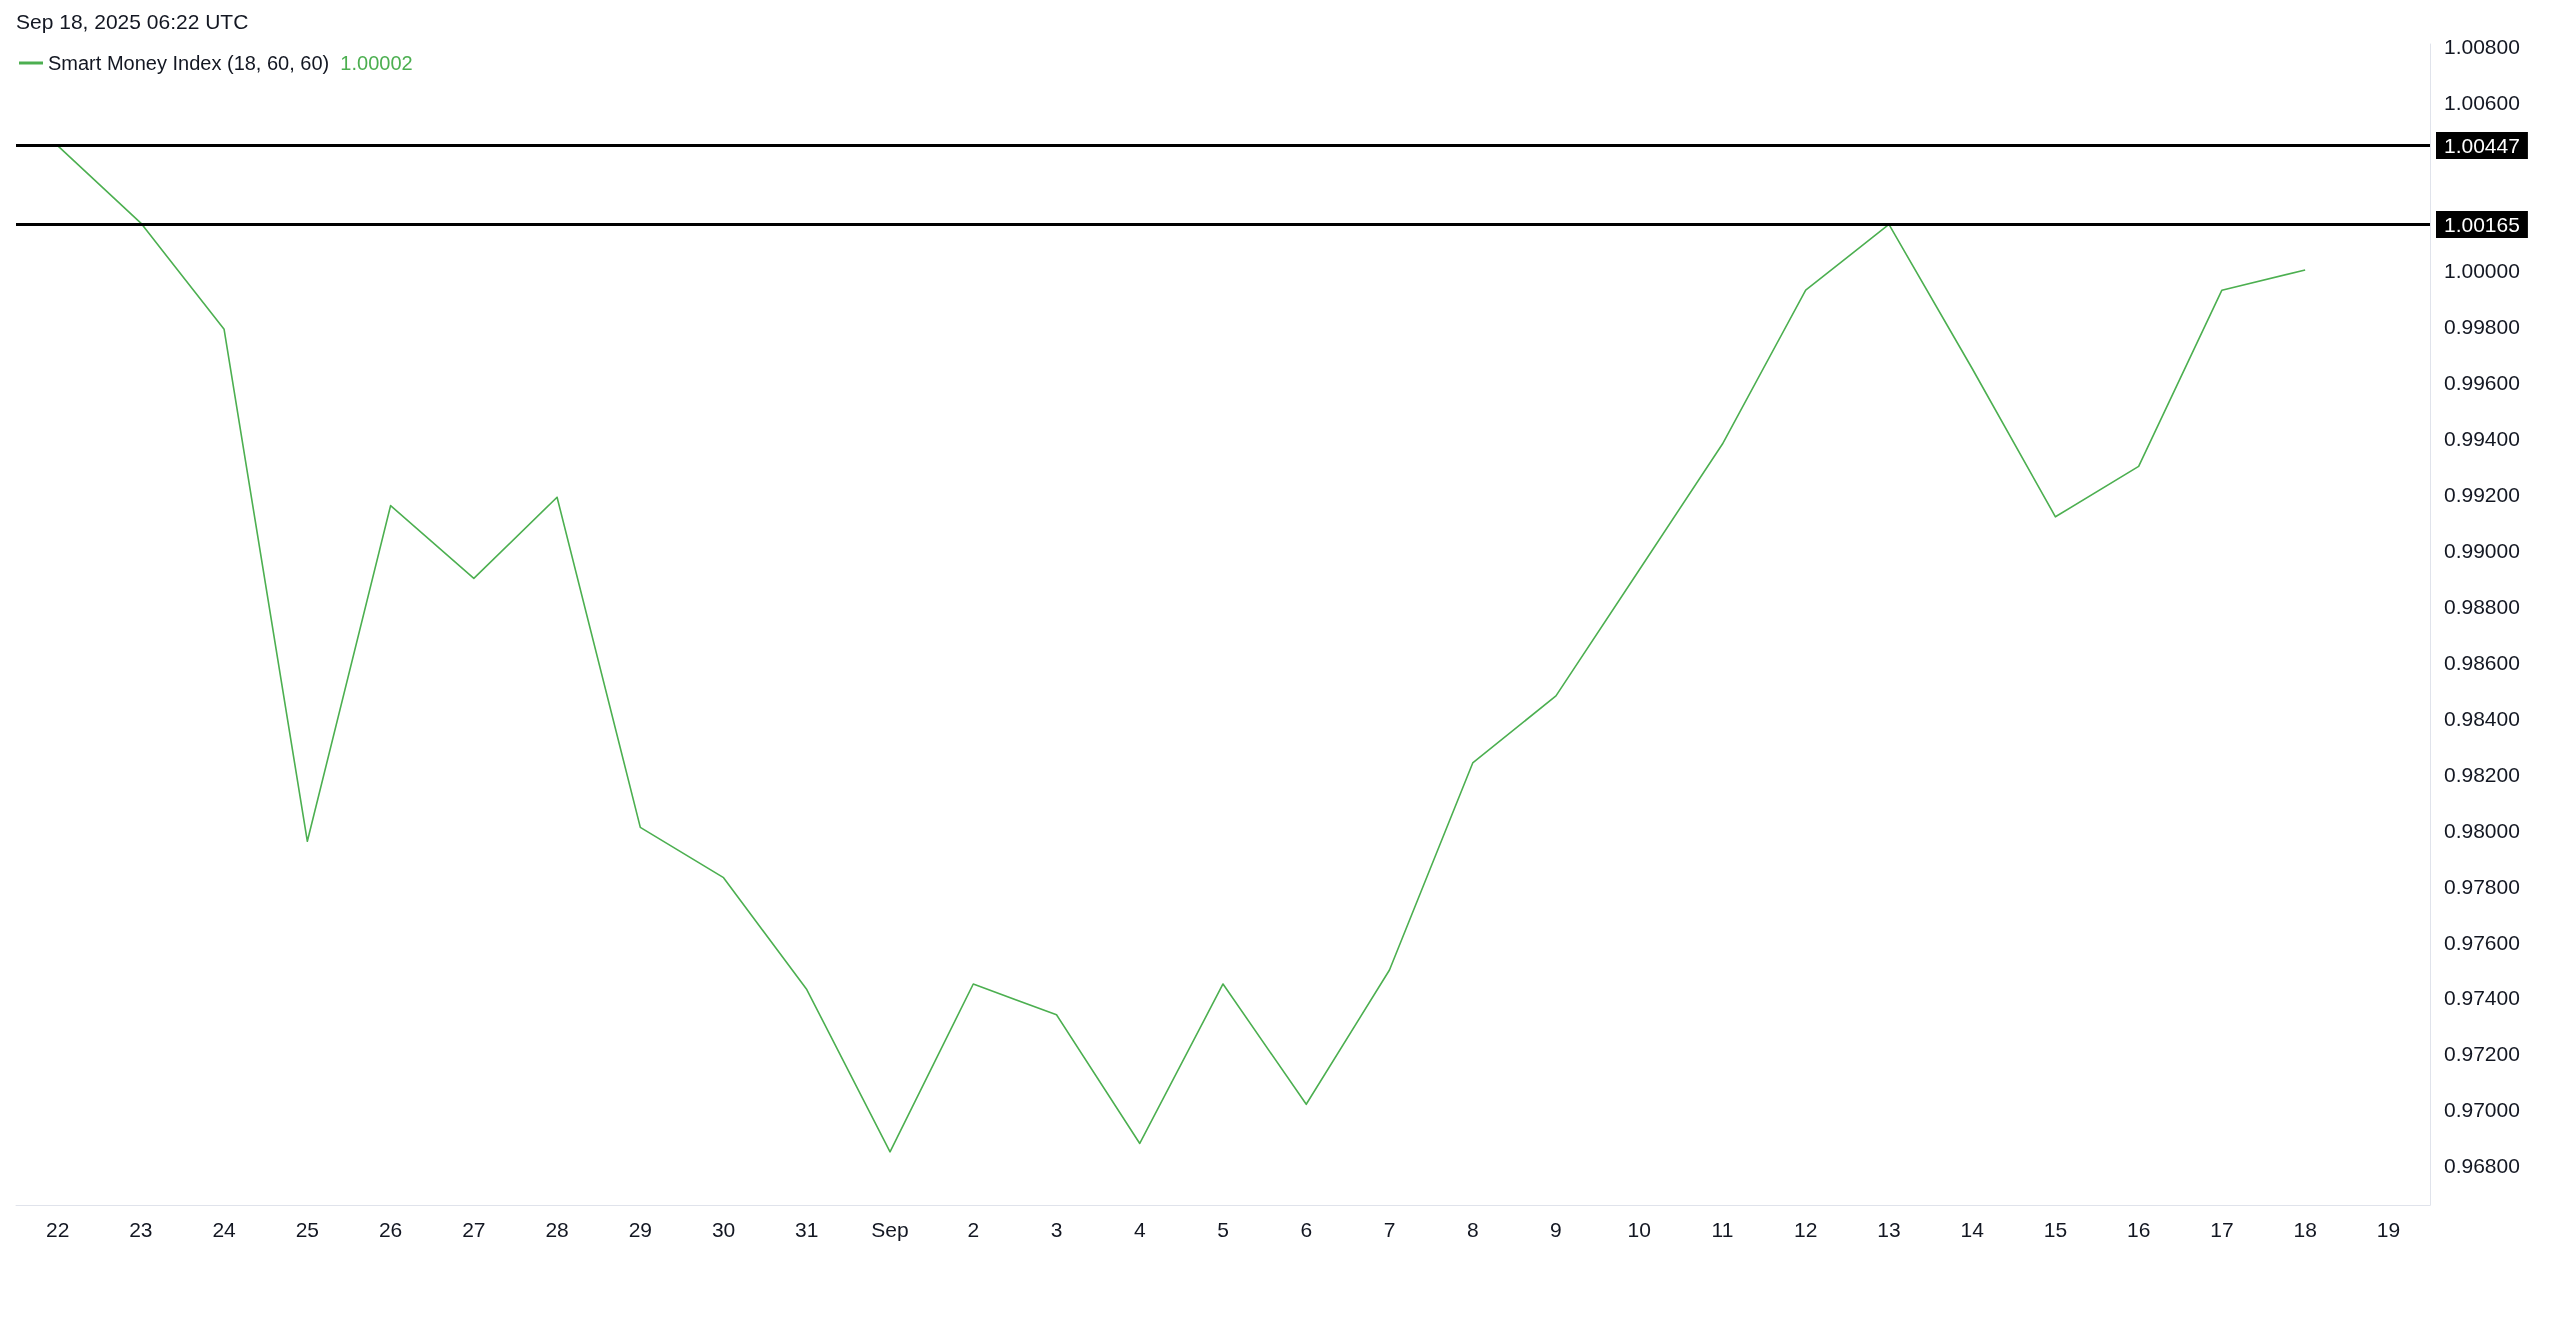 Image resolution: width=2560 pixels, height=1342 pixels. I want to click on y-tick-label: 0.97600, so click(2482, 942).